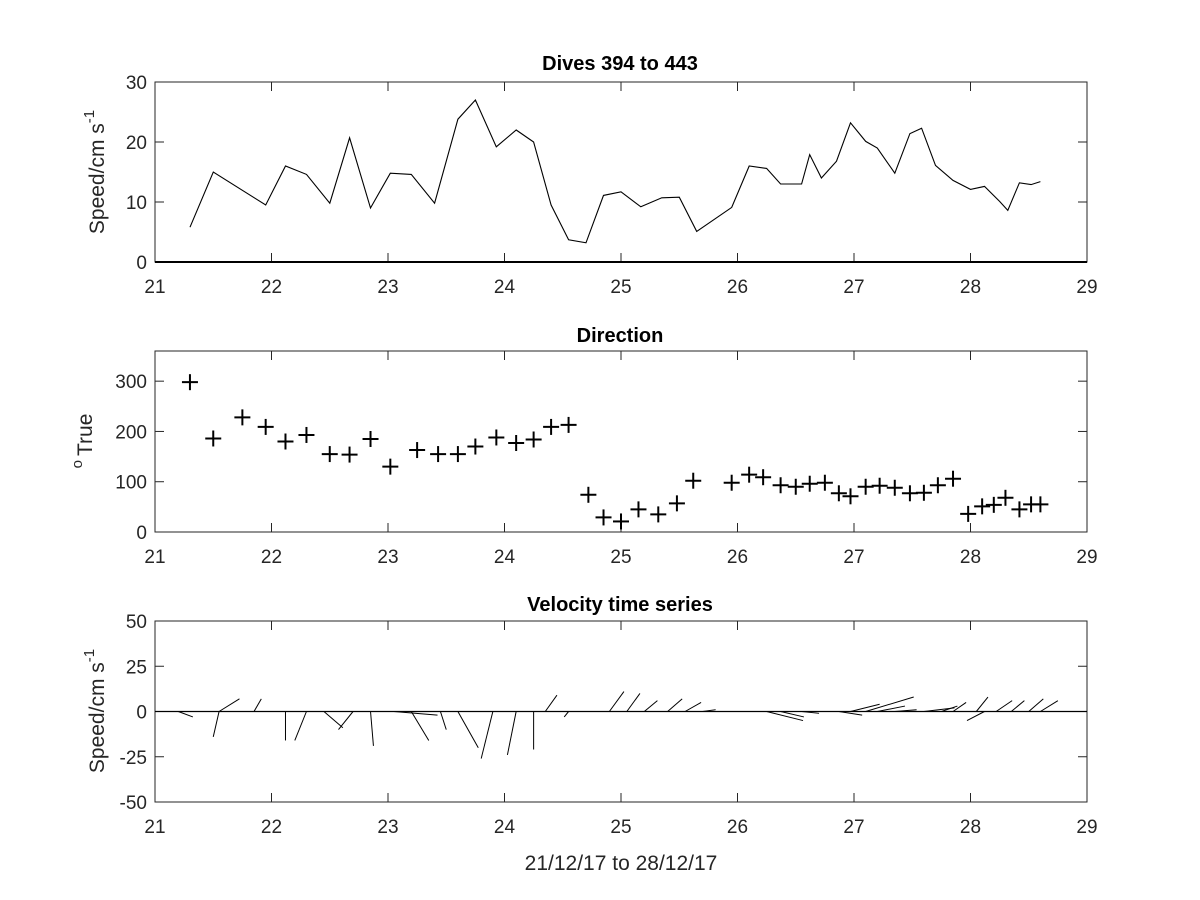  What do you see at coordinates (136, 622) in the screenshot?
I see `velocity-ytick-label: 50` at bounding box center [136, 622].